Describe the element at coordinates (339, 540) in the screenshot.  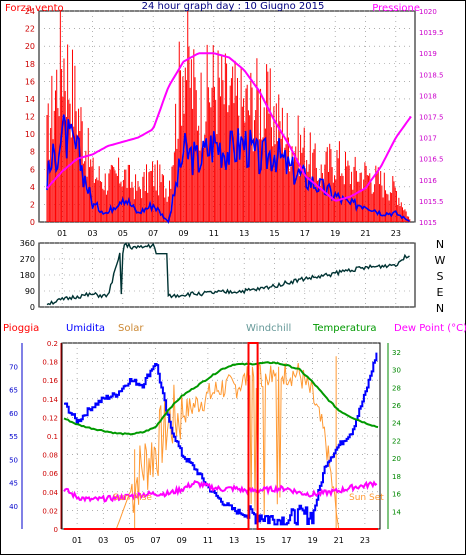
I see `hour-tick-label: 21` at that location.